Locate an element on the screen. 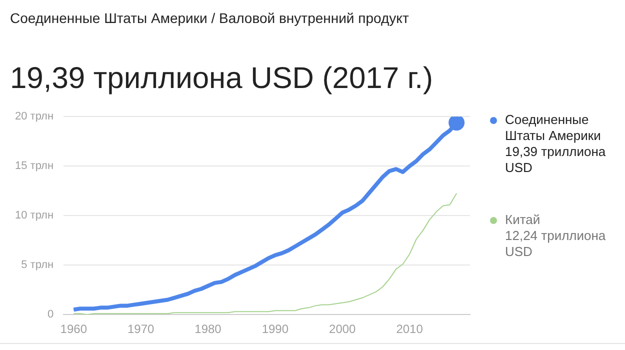  chart-title: 19,39 триллиона USD (2017 г.) is located at coordinates (221, 79).